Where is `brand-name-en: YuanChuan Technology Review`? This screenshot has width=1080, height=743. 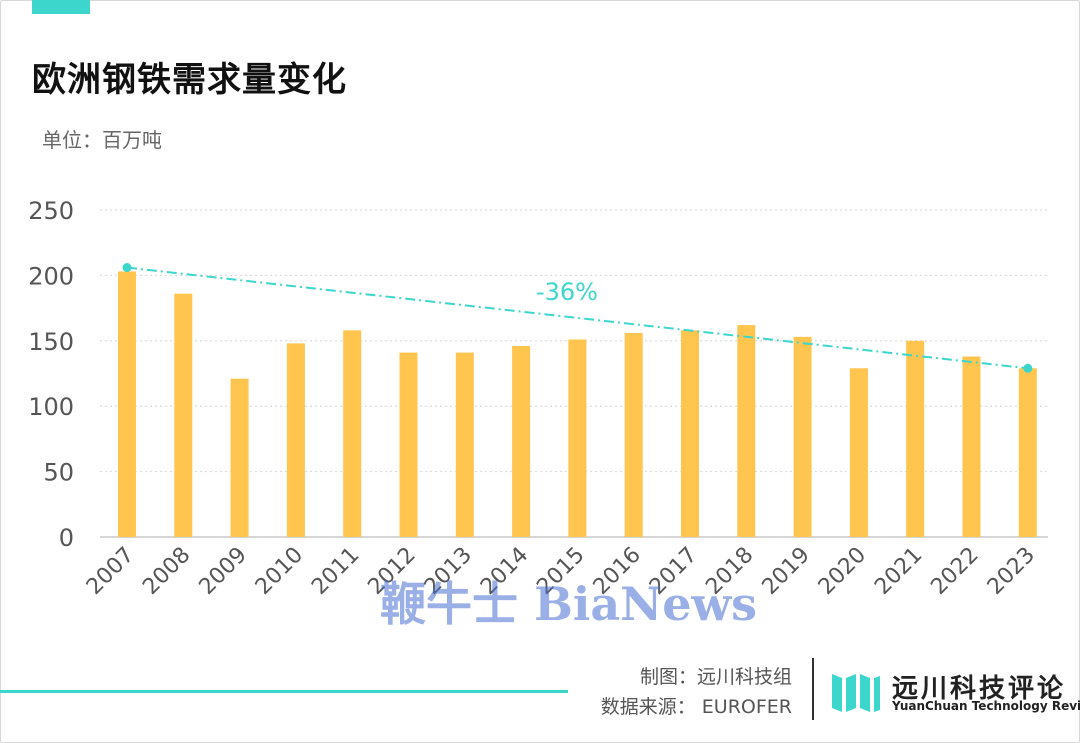
brand-name-en: YuanChuan Technology Review is located at coordinates (986, 706).